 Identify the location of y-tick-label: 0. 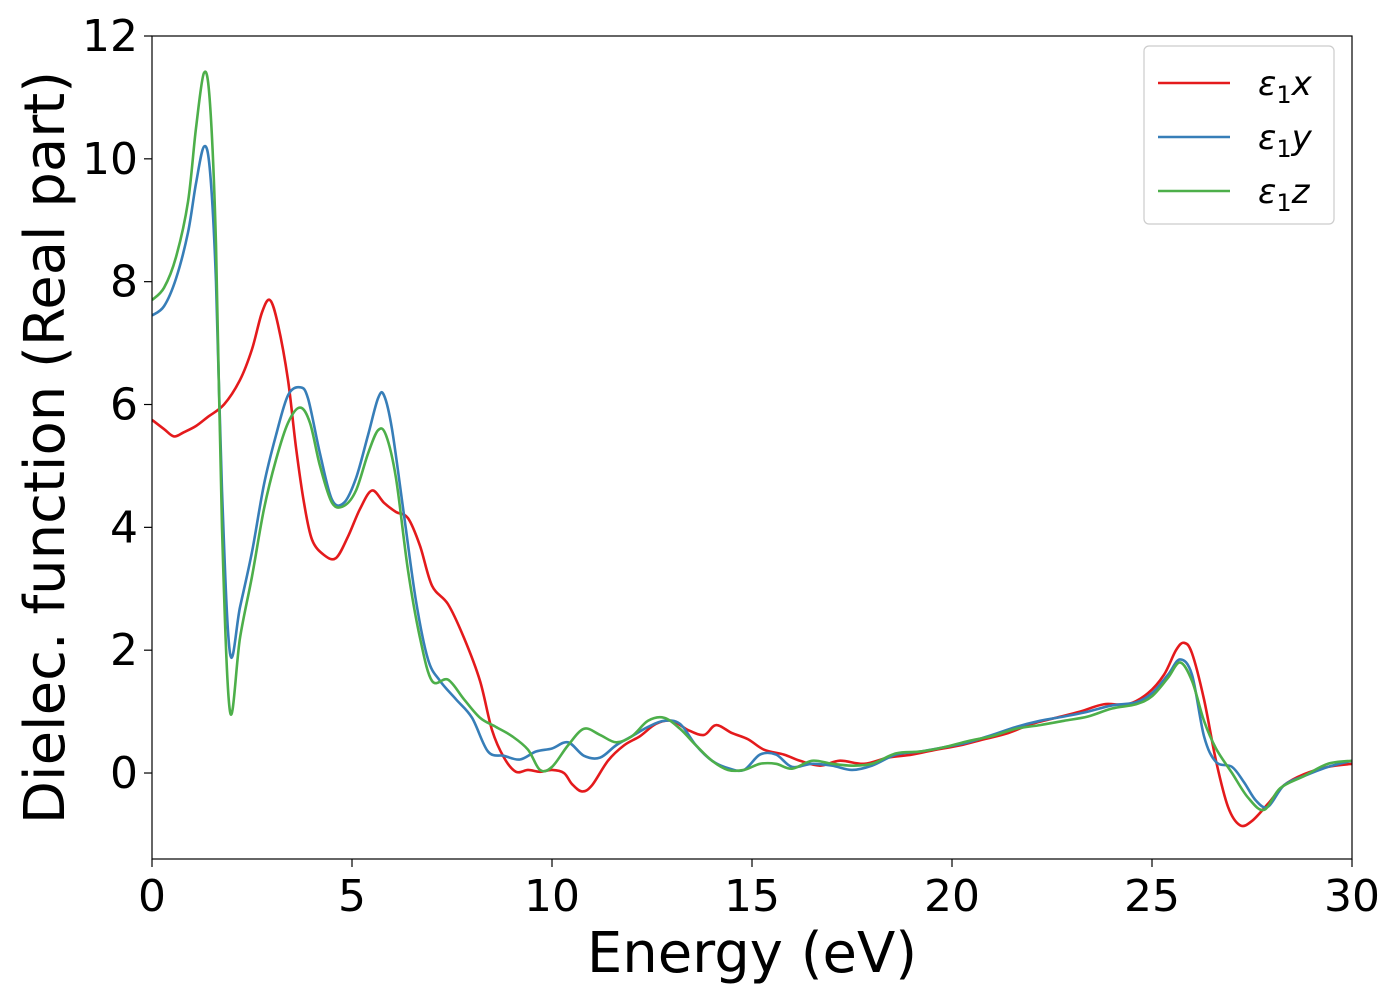
(124, 773).